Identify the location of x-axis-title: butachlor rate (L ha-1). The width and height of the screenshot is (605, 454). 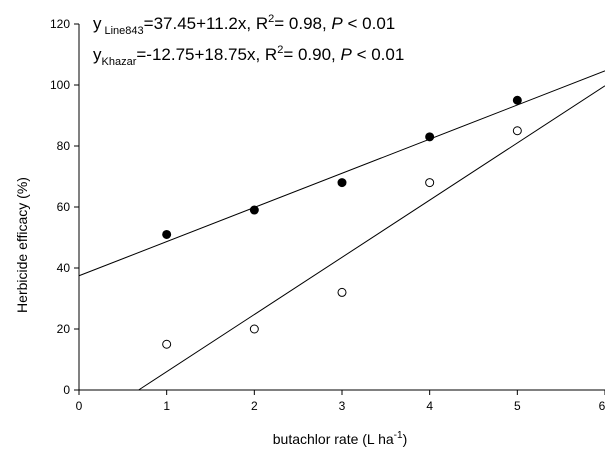
(340, 438).